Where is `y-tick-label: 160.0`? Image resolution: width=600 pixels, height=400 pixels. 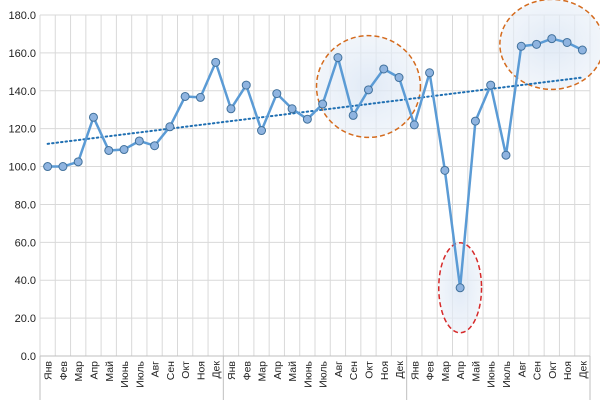 y-tick-label: 160.0 is located at coordinates (22, 54).